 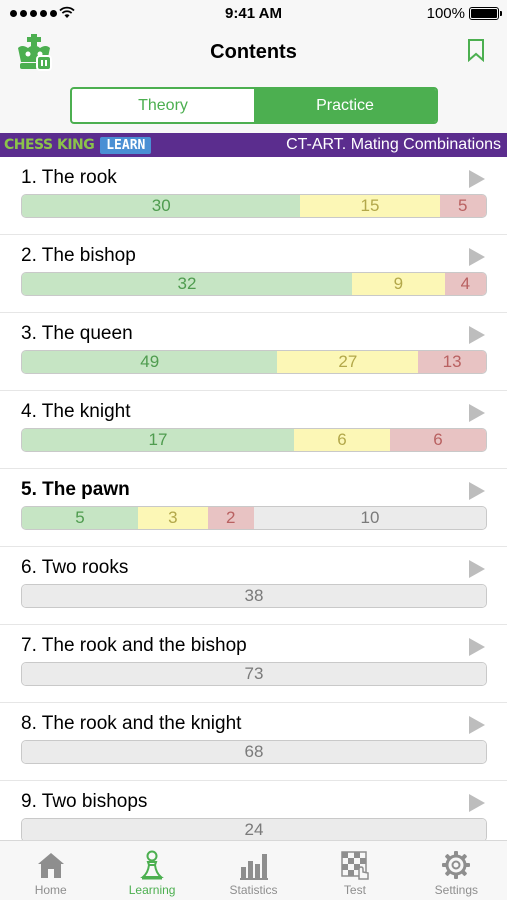 I want to click on bar-chart-icon, so click(x=253, y=867).